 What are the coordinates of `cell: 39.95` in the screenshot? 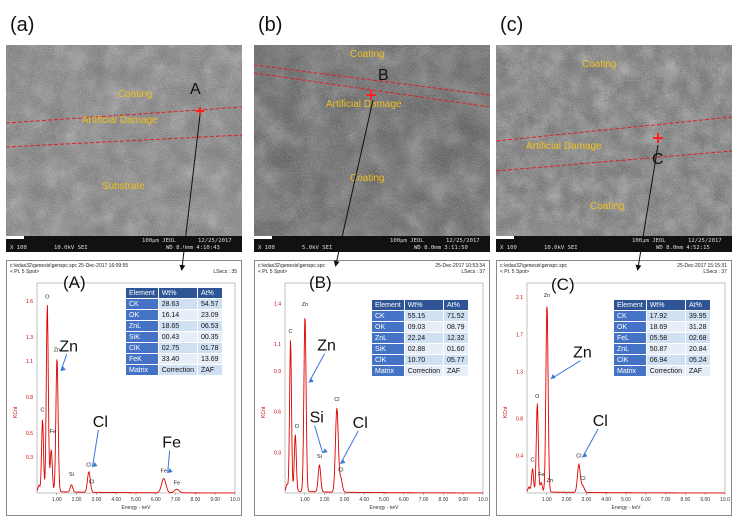 It's located at (697, 316).